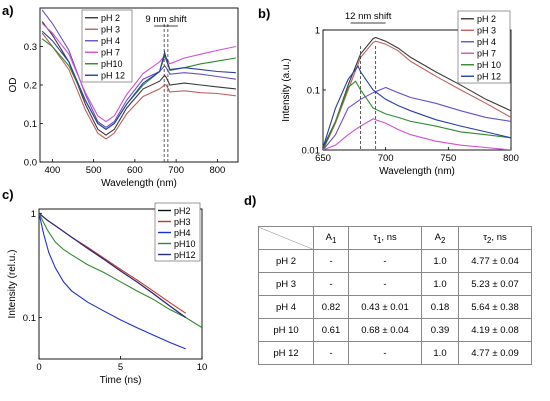  What do you see at coordinates (135, 170) in the screenshot?
I see `panel-a-xtick-label: 600` at bounding box center [135, 170].